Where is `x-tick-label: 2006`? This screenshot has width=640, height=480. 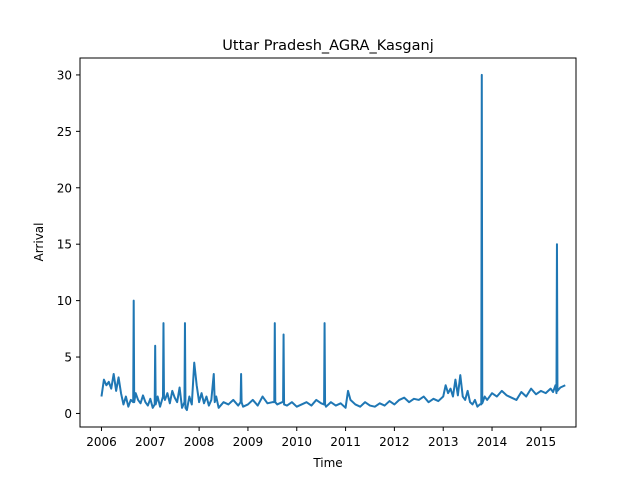
x-tick-label: 2006 is located at coordinates (101, 442).